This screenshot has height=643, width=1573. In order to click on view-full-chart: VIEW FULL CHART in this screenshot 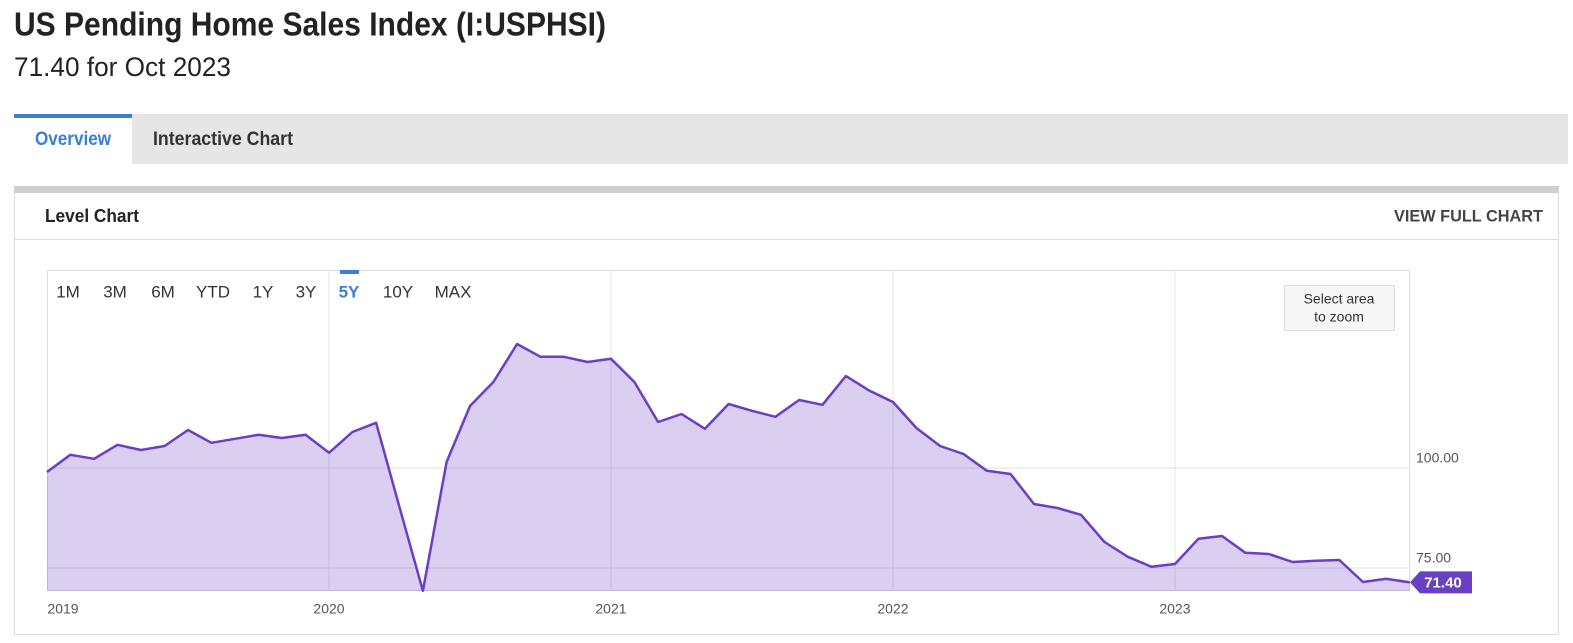, I will do `click(1469, 215)`.